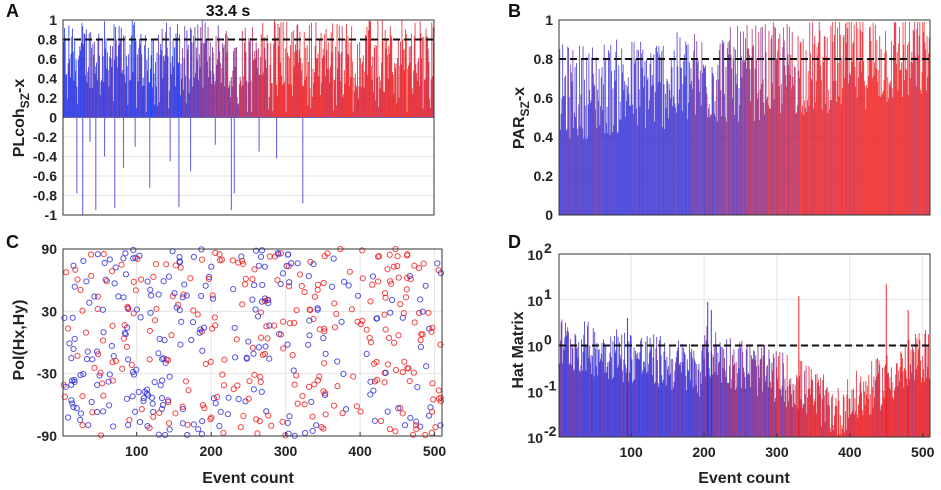 The image size is (941, 490). What do you see at coordinates (53, 20) in the screenshot?
I see `ytick-label: 1` at bounding box center [53, 20].